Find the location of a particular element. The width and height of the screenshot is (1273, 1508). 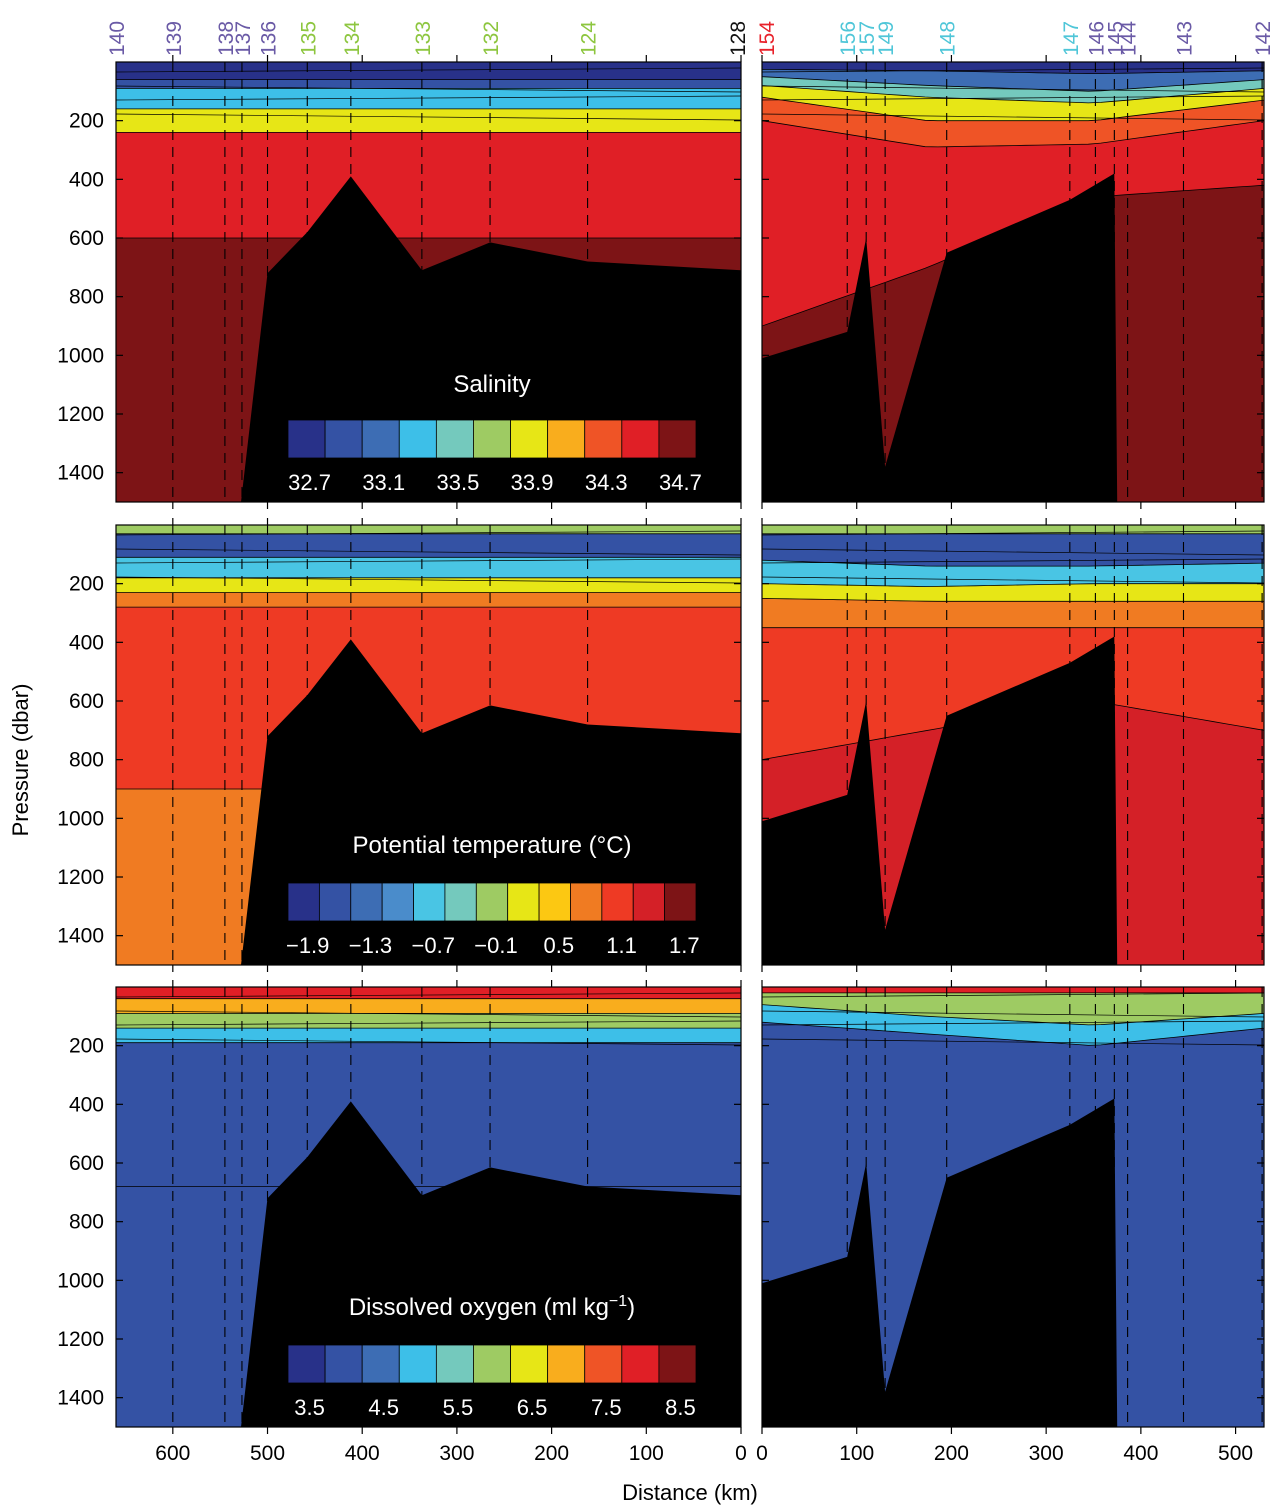

x-axis-label: Distance (km) is located at coordinates (690, 1492).